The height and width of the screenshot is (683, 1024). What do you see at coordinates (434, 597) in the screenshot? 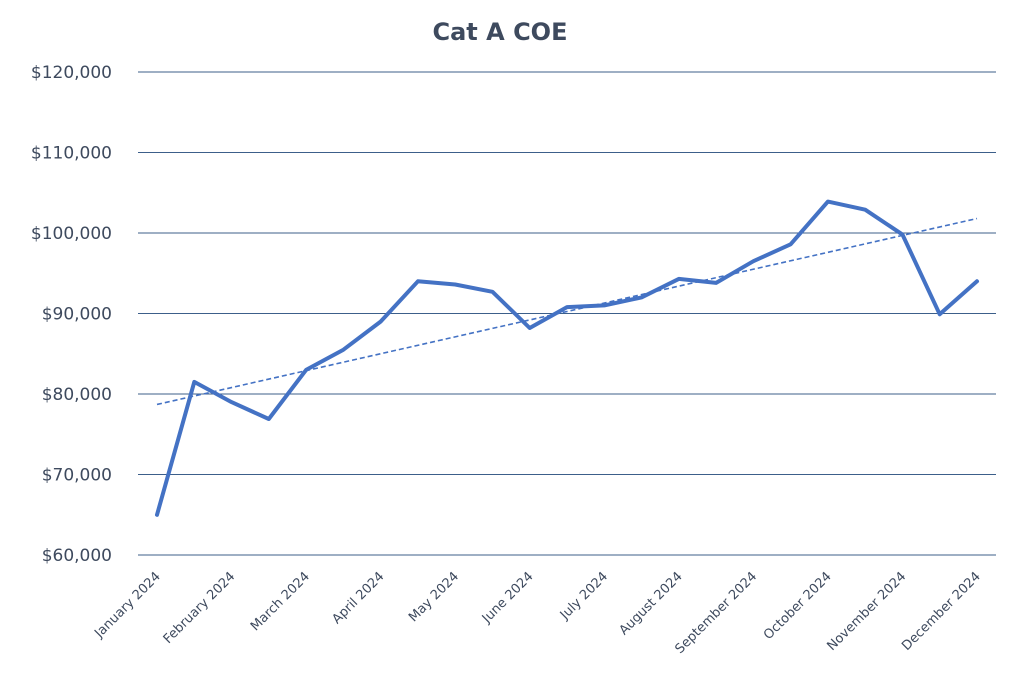
I see `x-tick-label: May 2024` at bounding box center [434, 597].